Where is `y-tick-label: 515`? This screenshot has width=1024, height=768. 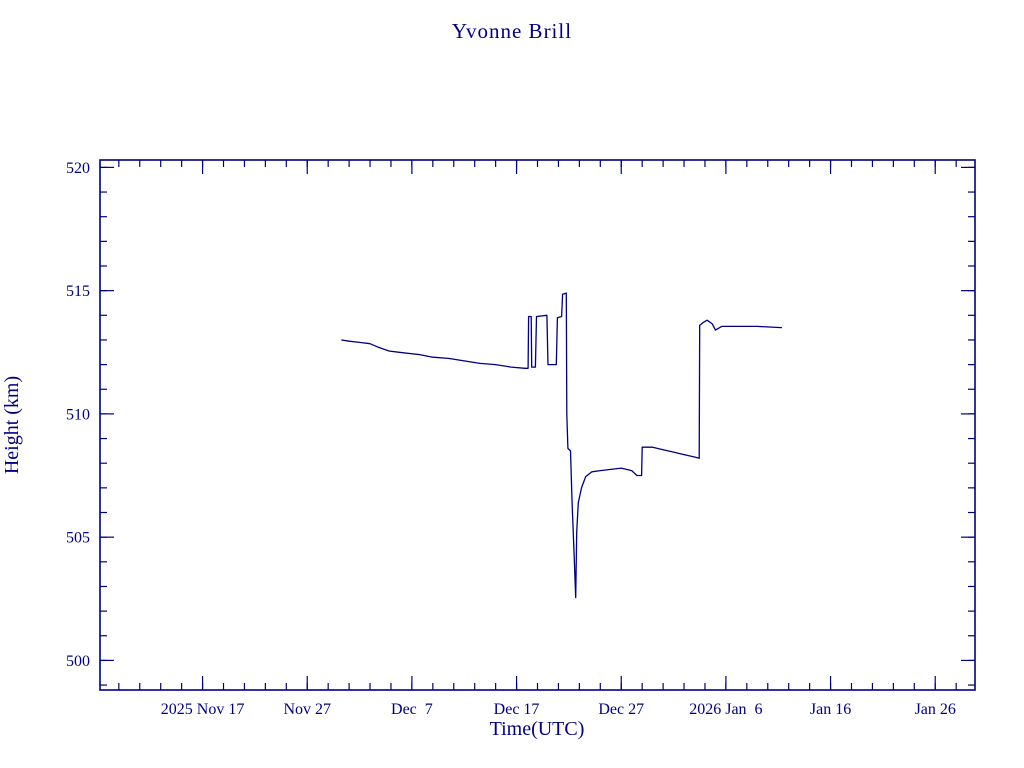 y-tick-label: 515 is located at coordinates (78, 291).